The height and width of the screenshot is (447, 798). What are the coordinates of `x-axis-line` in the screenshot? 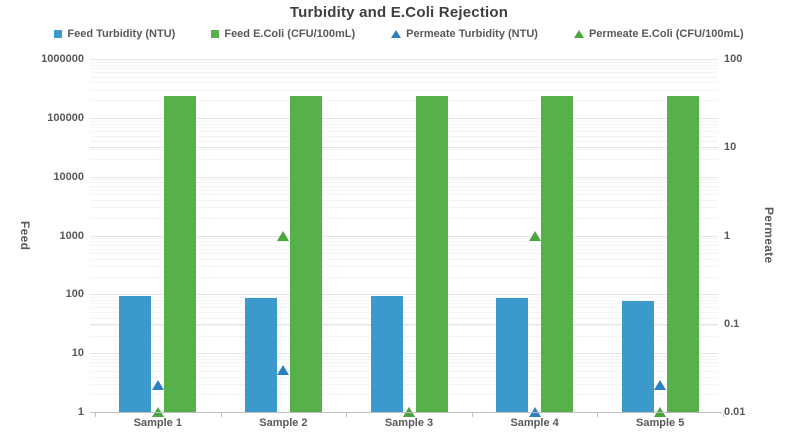 It's located at (406, 412).